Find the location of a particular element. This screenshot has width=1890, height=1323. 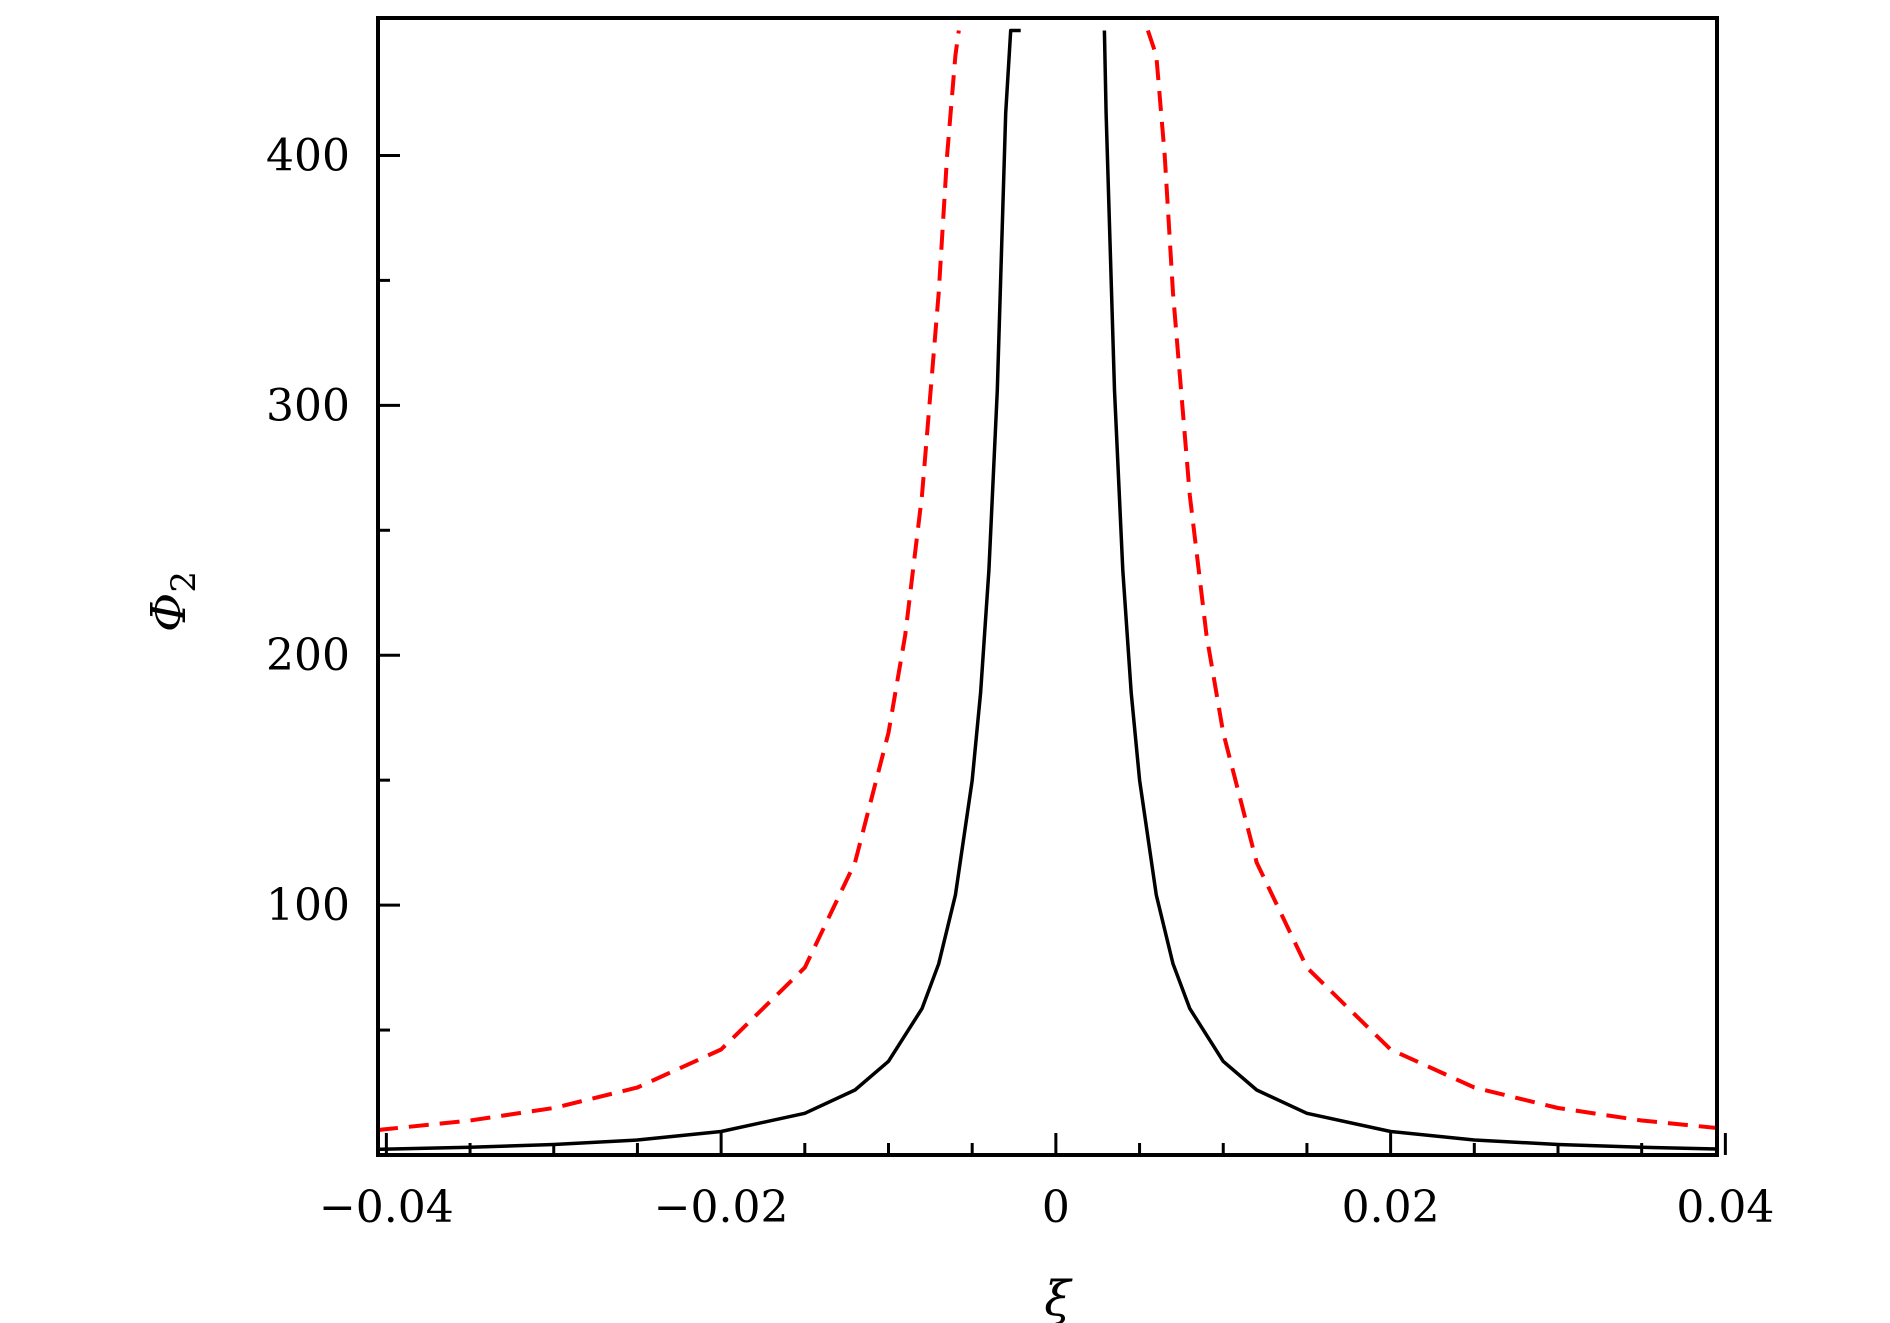

y-tick-label: 300 is located at coordinates (308, 405).